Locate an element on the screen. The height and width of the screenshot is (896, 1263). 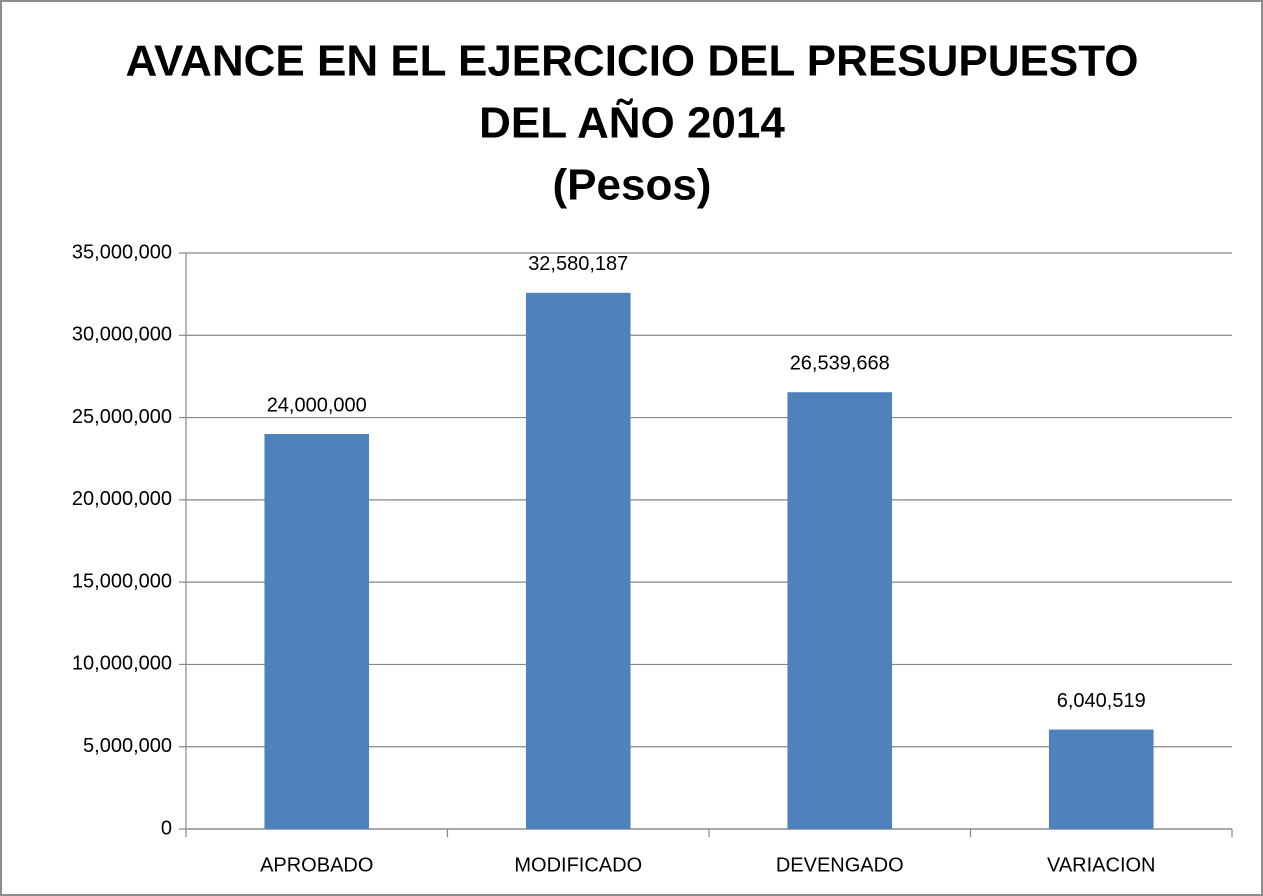
y-tick-label: 15,000,000 is located at coordinates (122, 581).